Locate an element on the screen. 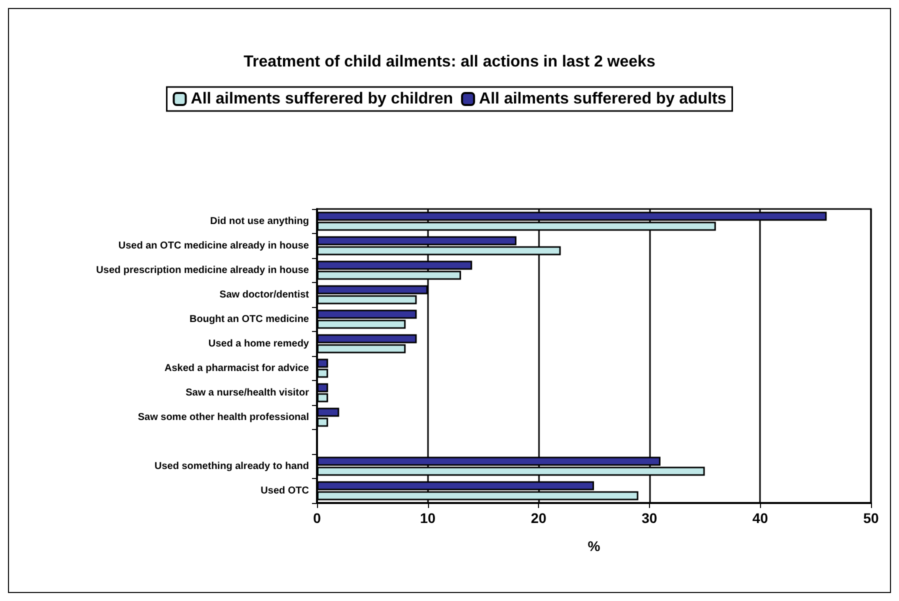 Image resolution: width=899 pixels, height=601 pixels. y-tick-label: Used an OTC medicine already in house is located at coordinates (214, 246).